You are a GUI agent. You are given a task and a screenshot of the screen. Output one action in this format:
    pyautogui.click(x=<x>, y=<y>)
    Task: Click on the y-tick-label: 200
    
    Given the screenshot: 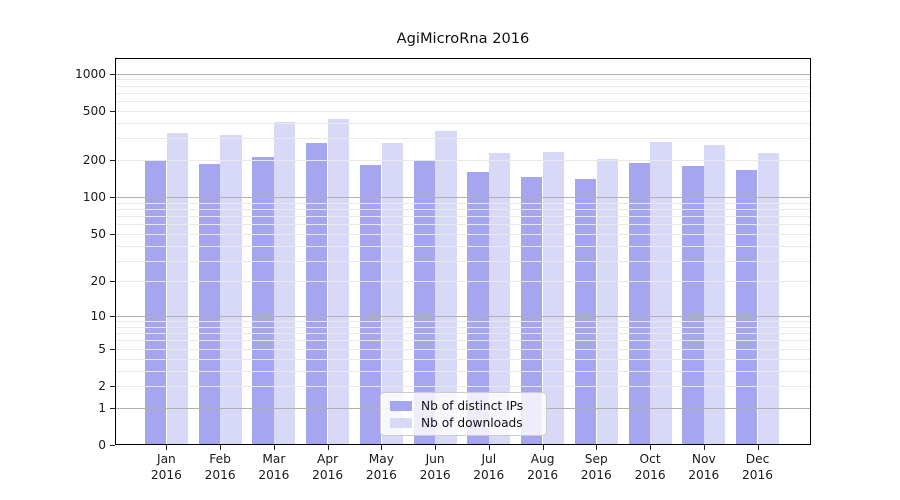 What is the action you would take?
    pyautogui.click(x=94, y=160)
    